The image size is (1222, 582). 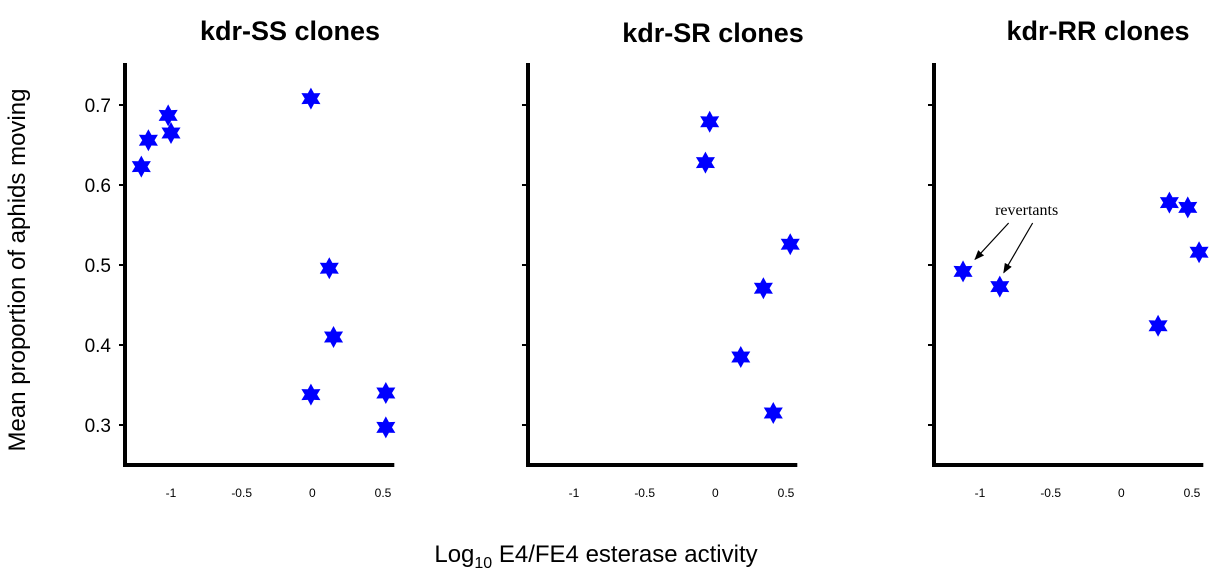 I want to click on y-tick-label: 0.6, so click(x=98, y=186).